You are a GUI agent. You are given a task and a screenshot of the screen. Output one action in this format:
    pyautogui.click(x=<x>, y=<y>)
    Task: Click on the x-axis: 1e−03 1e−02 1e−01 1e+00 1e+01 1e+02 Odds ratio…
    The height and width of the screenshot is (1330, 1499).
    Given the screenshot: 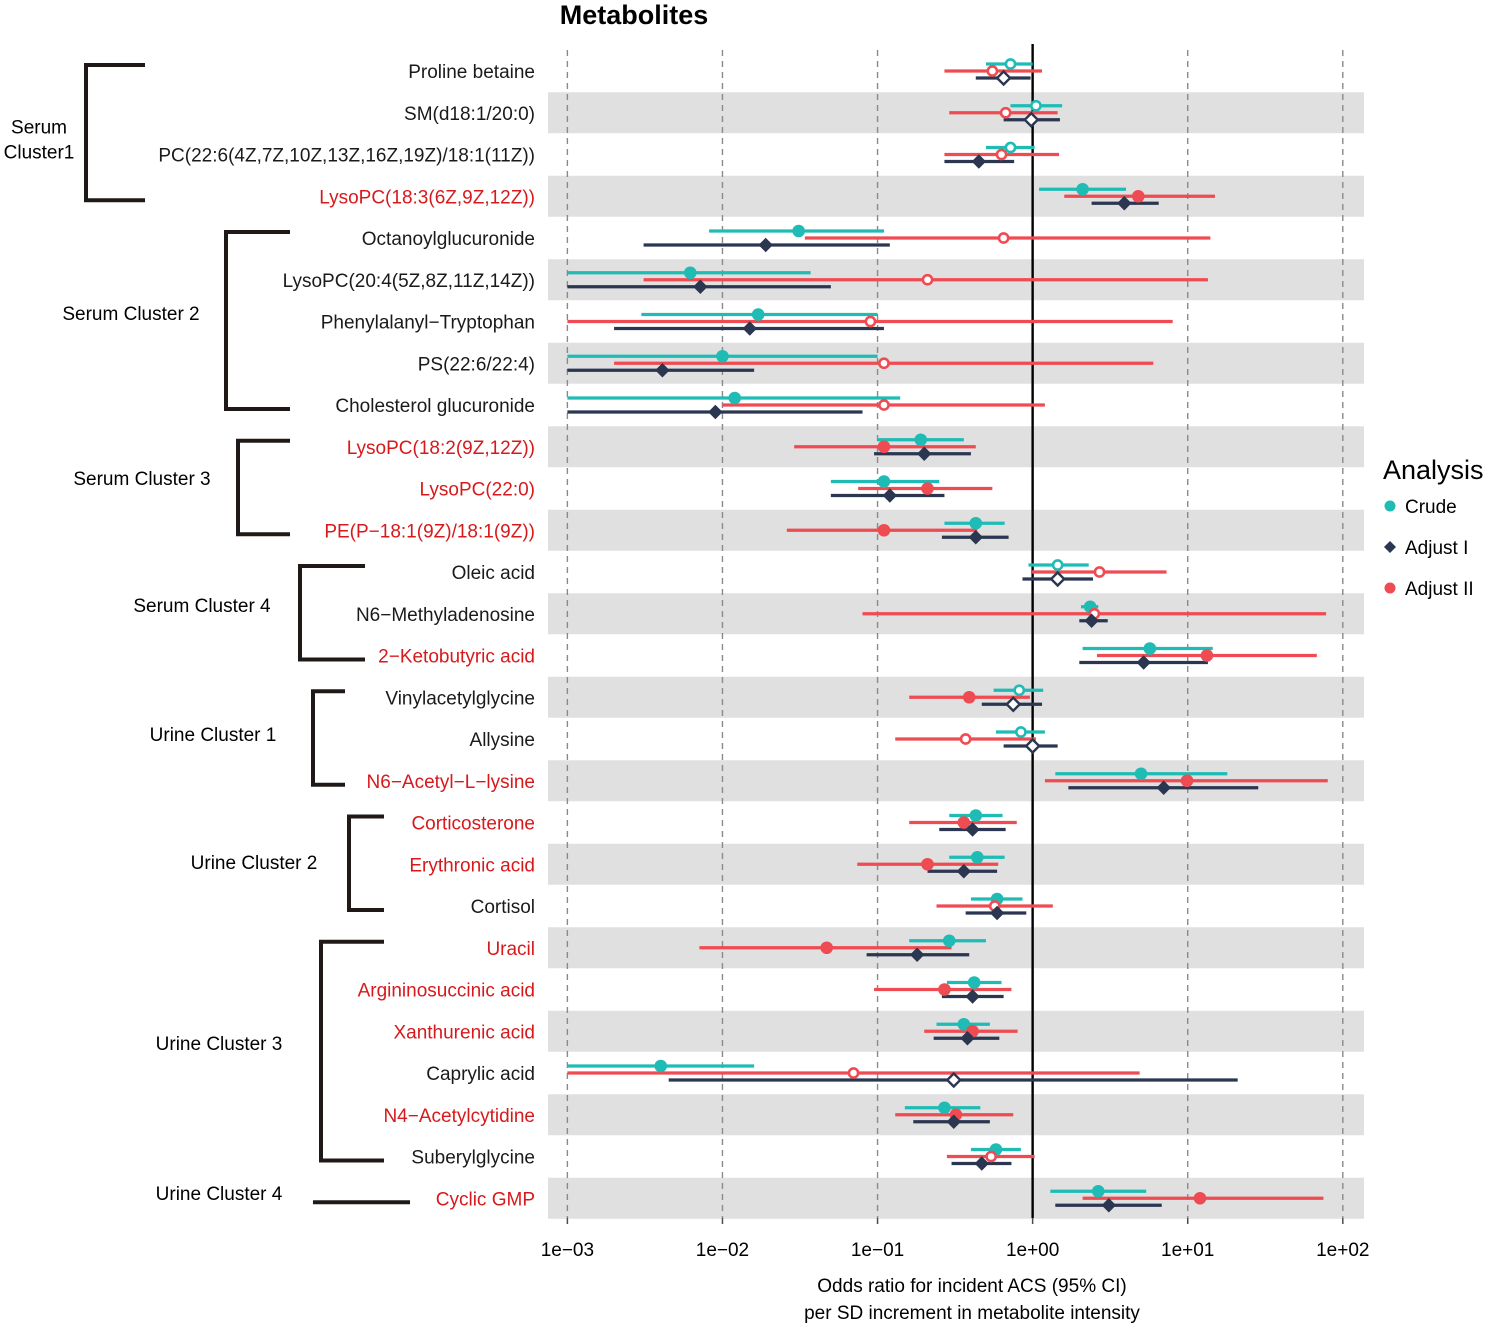 What is the action you would take?
    pyautogui.click(x=955, y=1271)
    